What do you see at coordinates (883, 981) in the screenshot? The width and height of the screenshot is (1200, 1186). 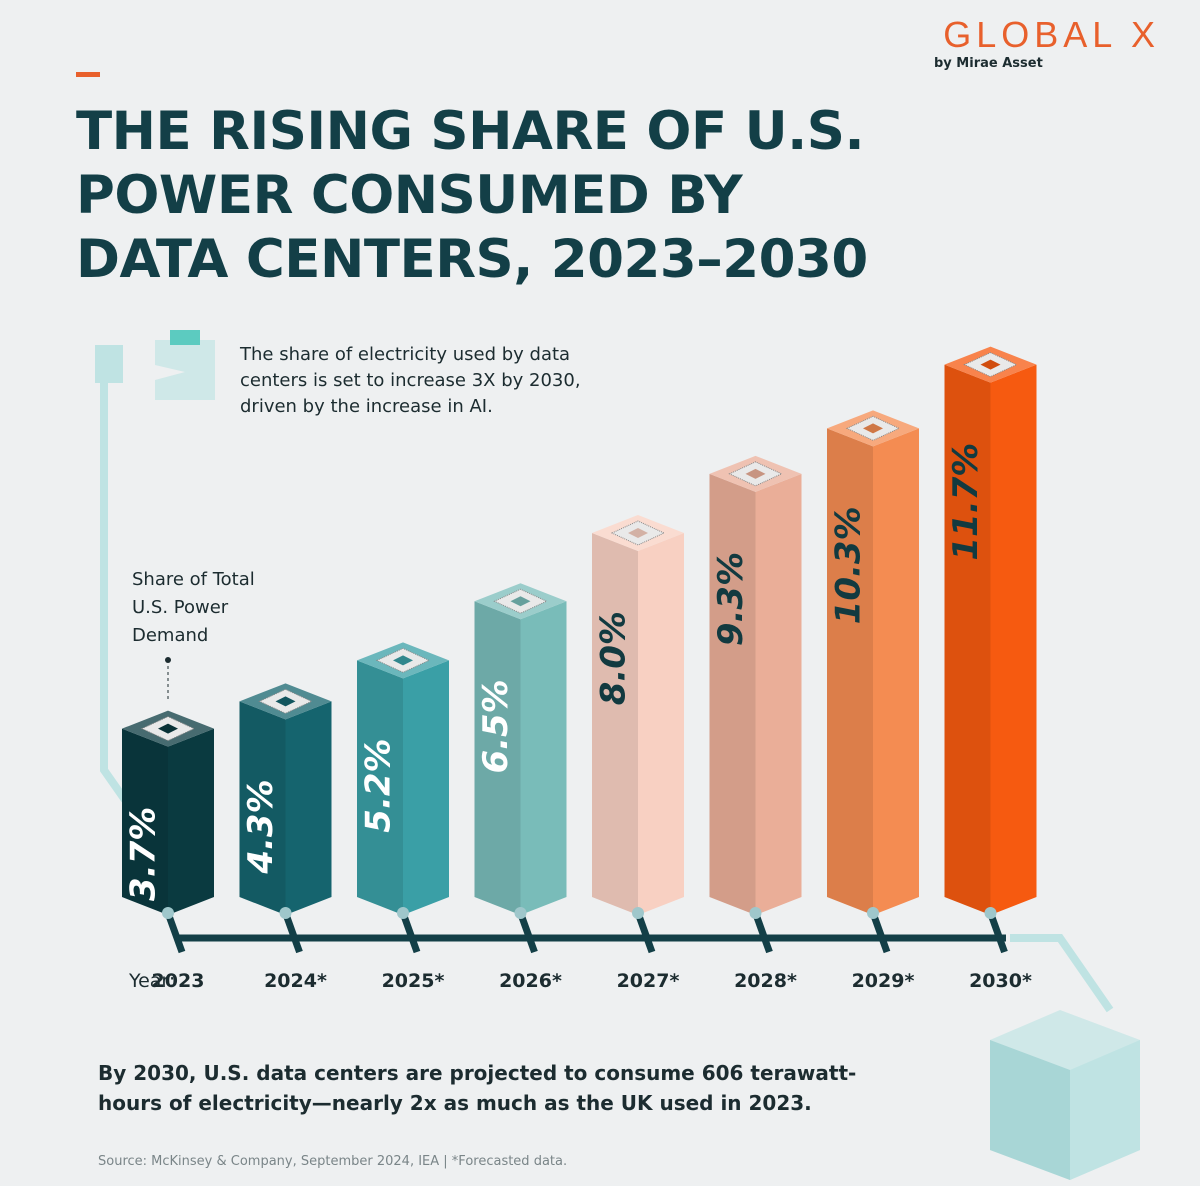 I see `x-tick-label: 2029*` at bounding box center [883, 981].